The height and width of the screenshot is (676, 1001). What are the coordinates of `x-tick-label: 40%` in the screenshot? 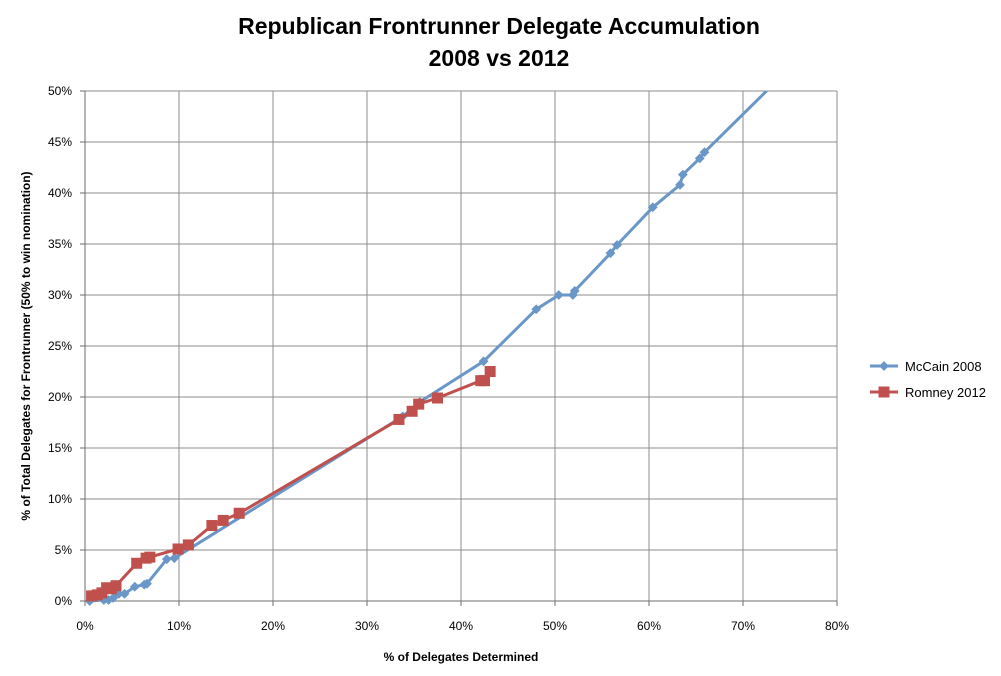 It's located at (461, 626).